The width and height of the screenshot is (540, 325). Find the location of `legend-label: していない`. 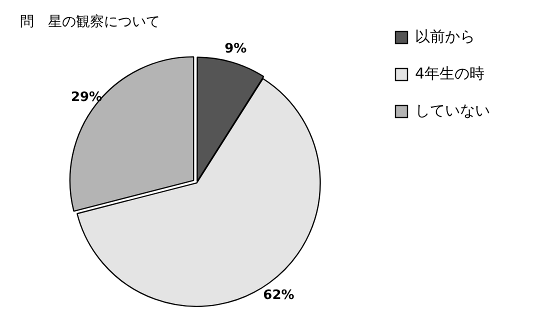

legend-label: していない is located at coordinates (452, 110).